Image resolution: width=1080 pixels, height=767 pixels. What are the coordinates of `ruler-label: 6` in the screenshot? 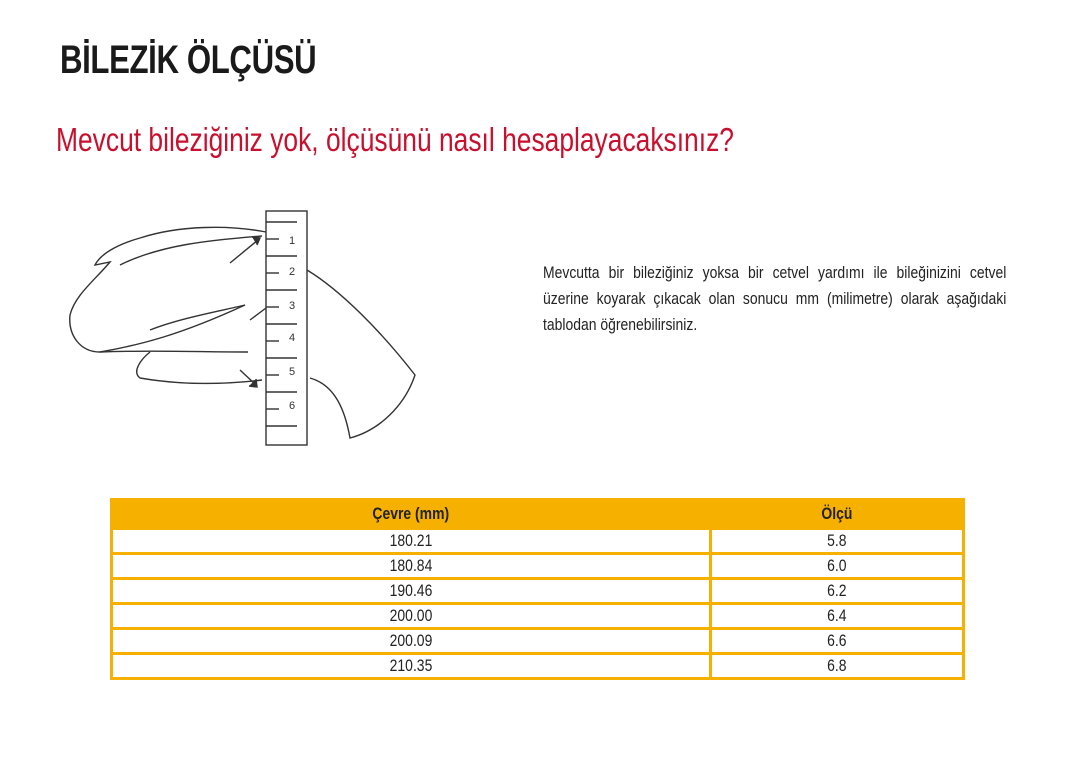 It's located at (292, 406).